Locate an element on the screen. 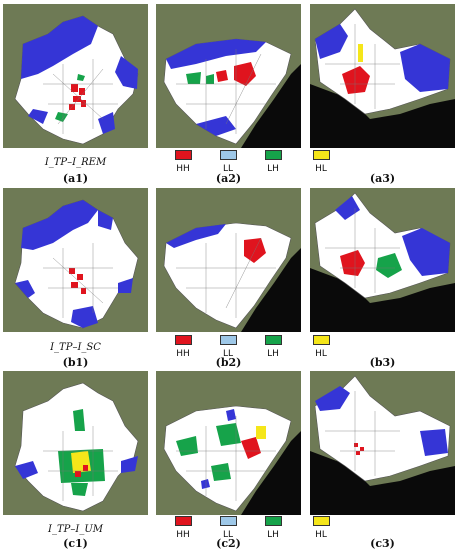 Image resolution: width=459 pixels, height=550 pixels. caption-b3: (b3) is located at coordinates (382, 362).